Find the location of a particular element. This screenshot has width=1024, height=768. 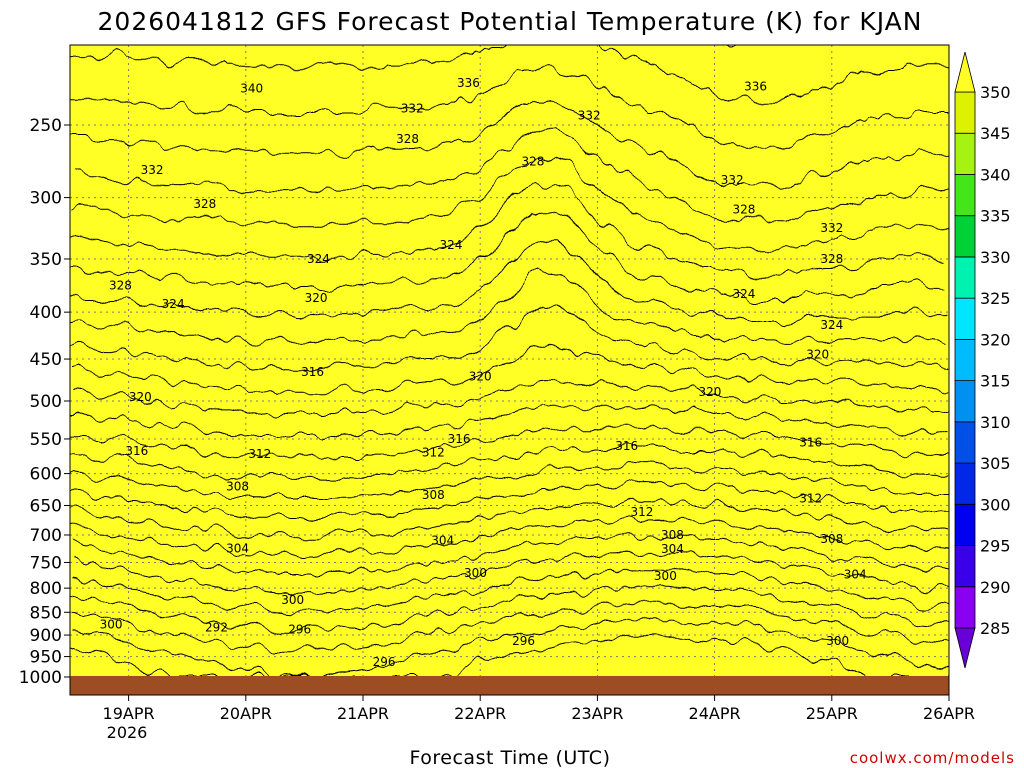

y-tick-label: 800 is located at coordinates (46, 589).